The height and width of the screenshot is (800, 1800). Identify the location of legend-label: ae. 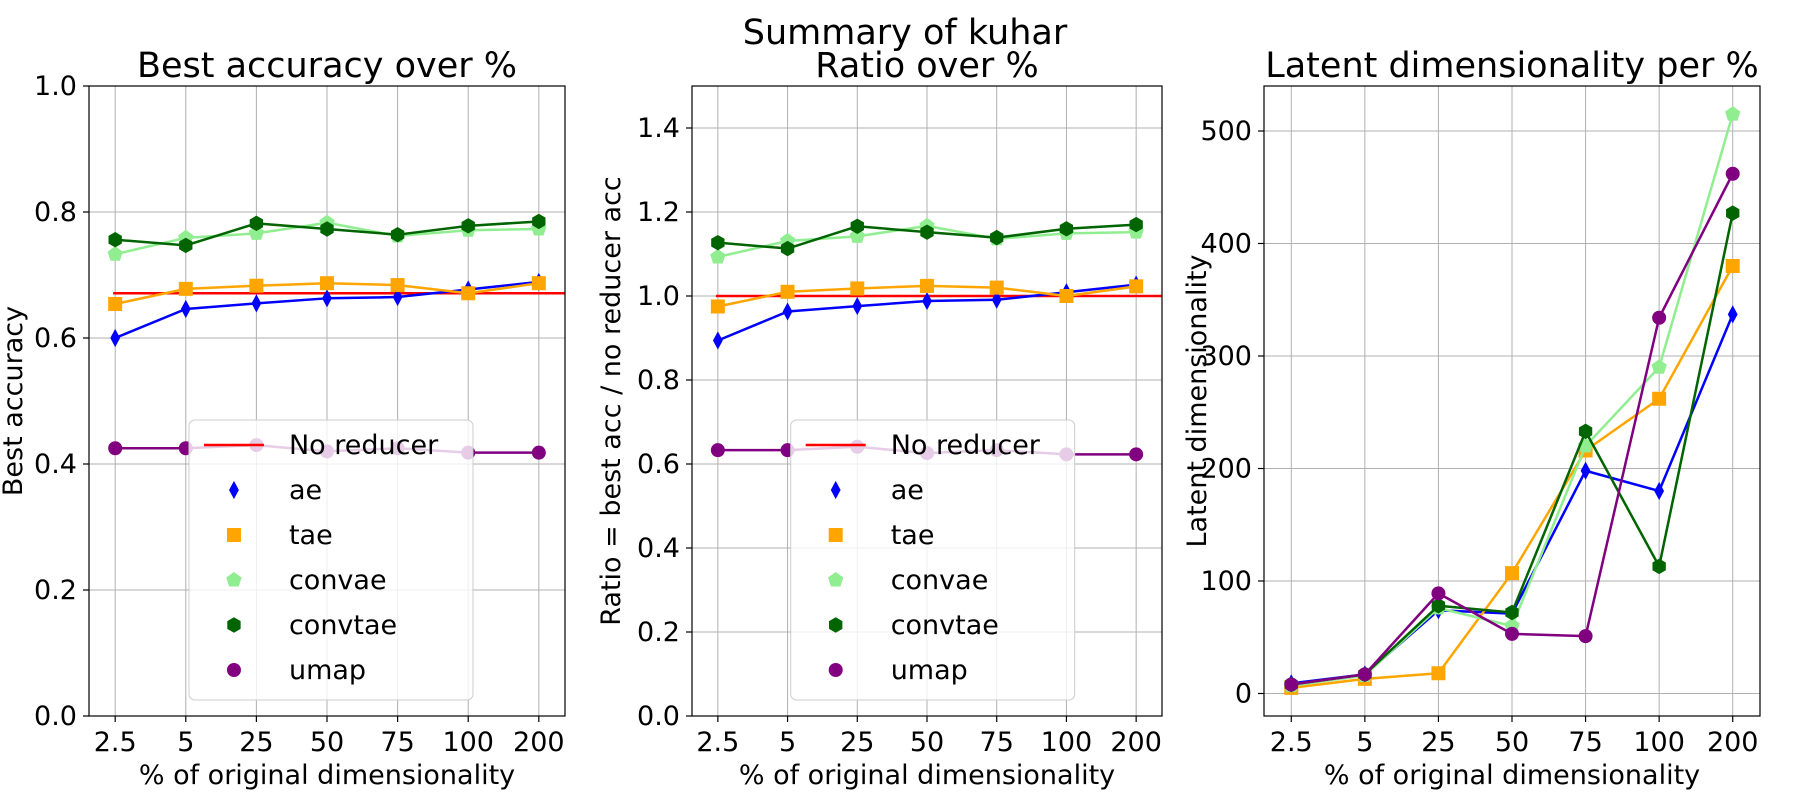
(305, 490).